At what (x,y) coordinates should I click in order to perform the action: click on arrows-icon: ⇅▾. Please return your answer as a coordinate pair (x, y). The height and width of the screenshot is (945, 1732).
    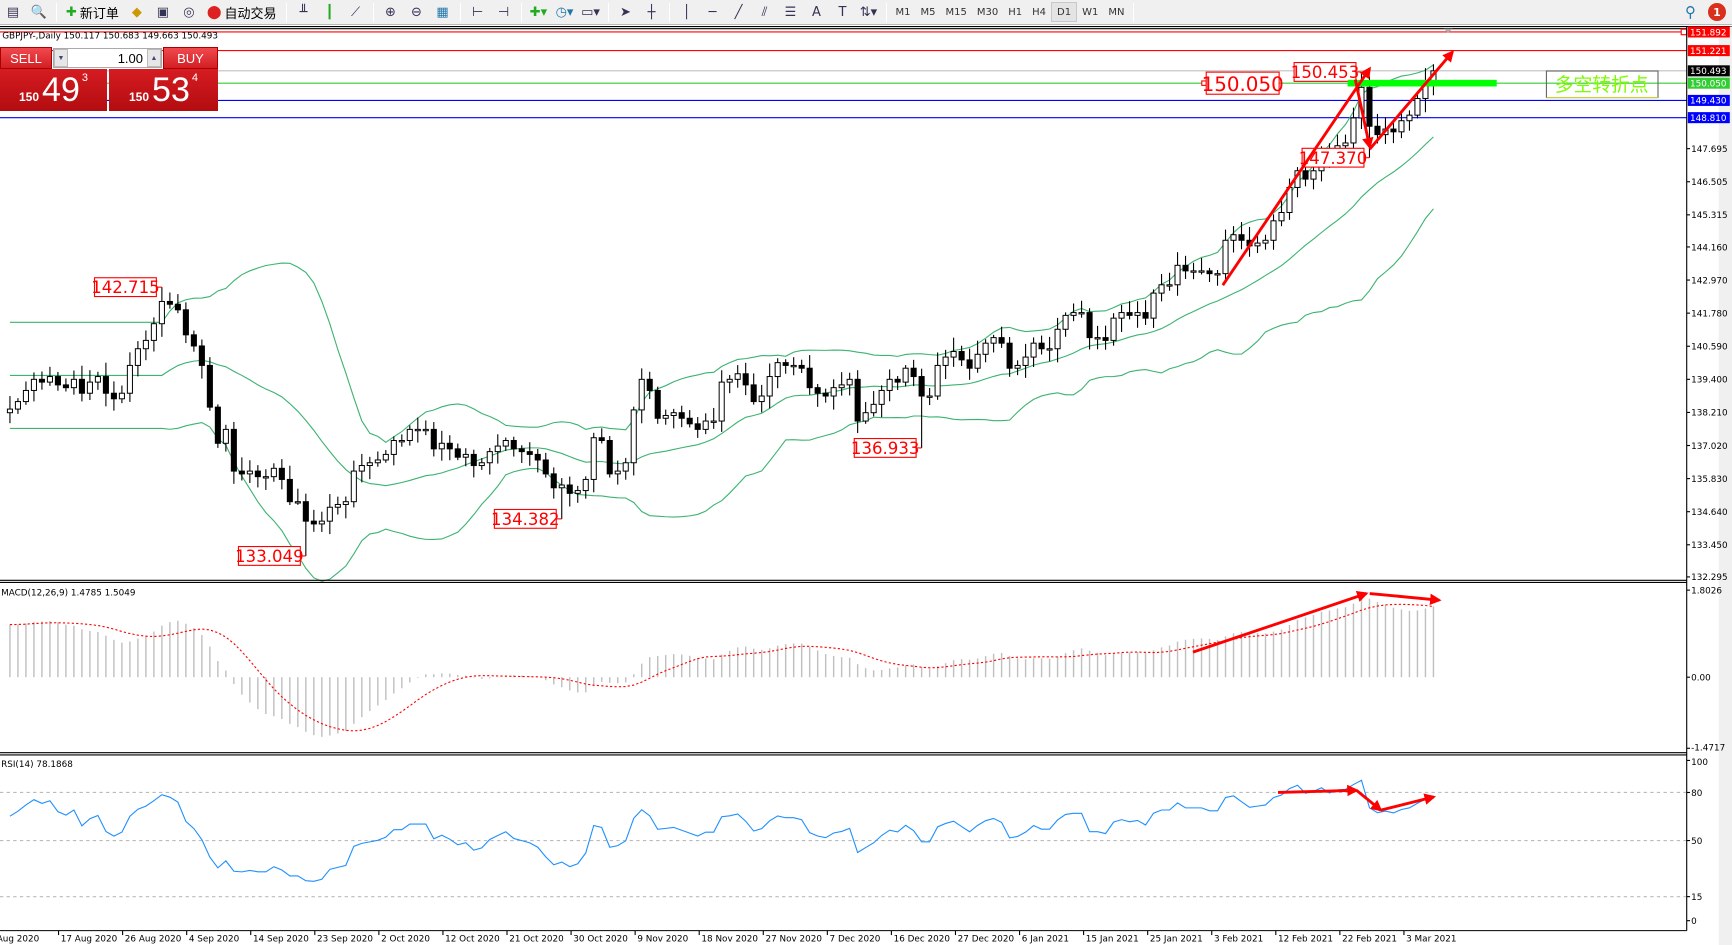
    Looking at the image, I should click on (868, 12).